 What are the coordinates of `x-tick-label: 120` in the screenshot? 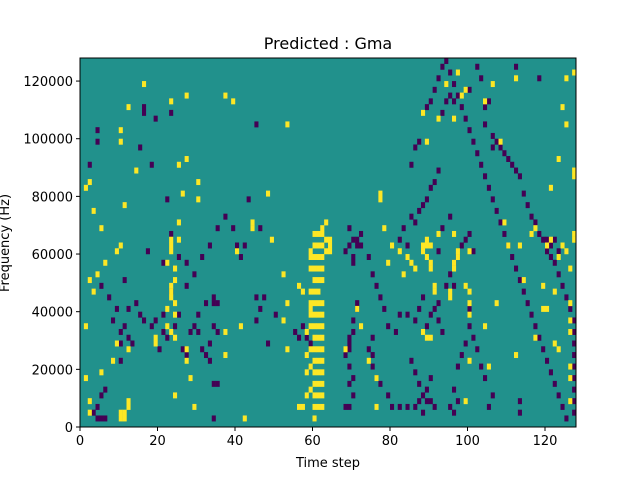 It's located at (545, 441).